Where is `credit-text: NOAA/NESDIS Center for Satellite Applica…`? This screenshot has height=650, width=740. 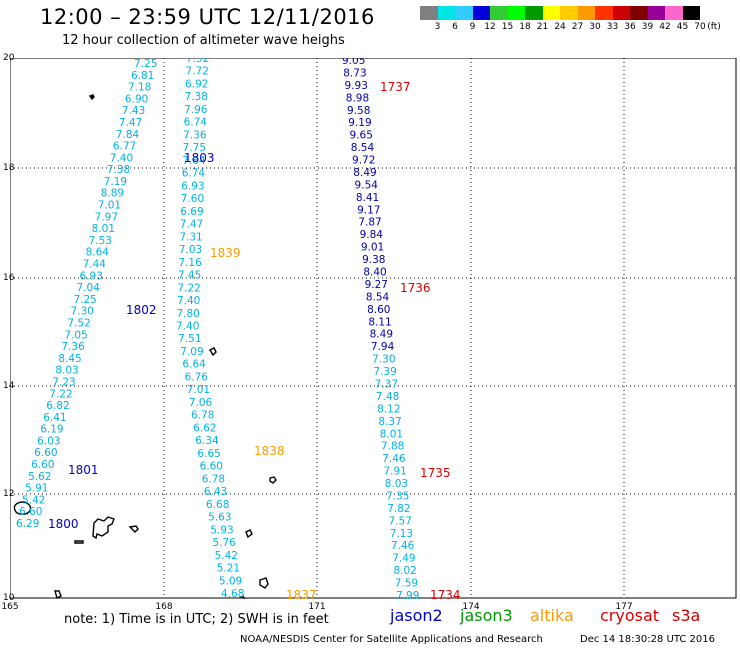 credit-text: NOAA/NESDIS Center for Satellite Applica… is located at coordinates (391, 639).